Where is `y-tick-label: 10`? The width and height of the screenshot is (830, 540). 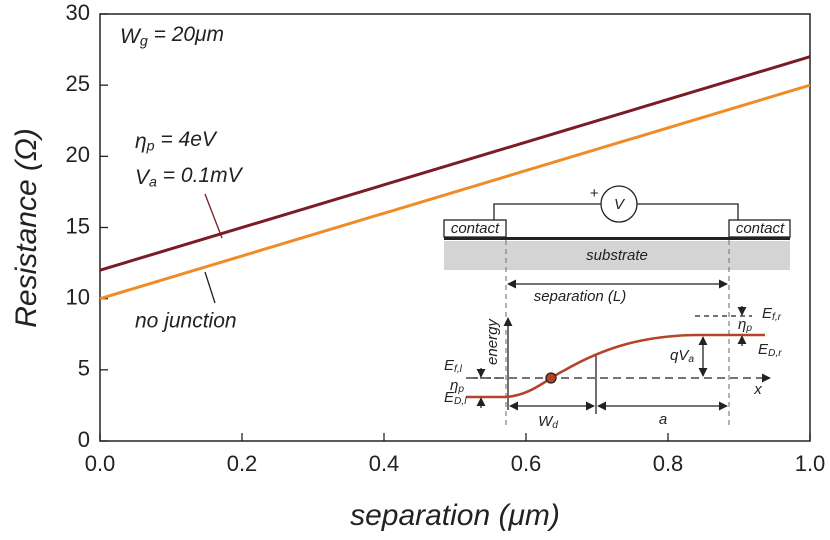 y-tick-label: 10 is located at coordinates (78, 296).